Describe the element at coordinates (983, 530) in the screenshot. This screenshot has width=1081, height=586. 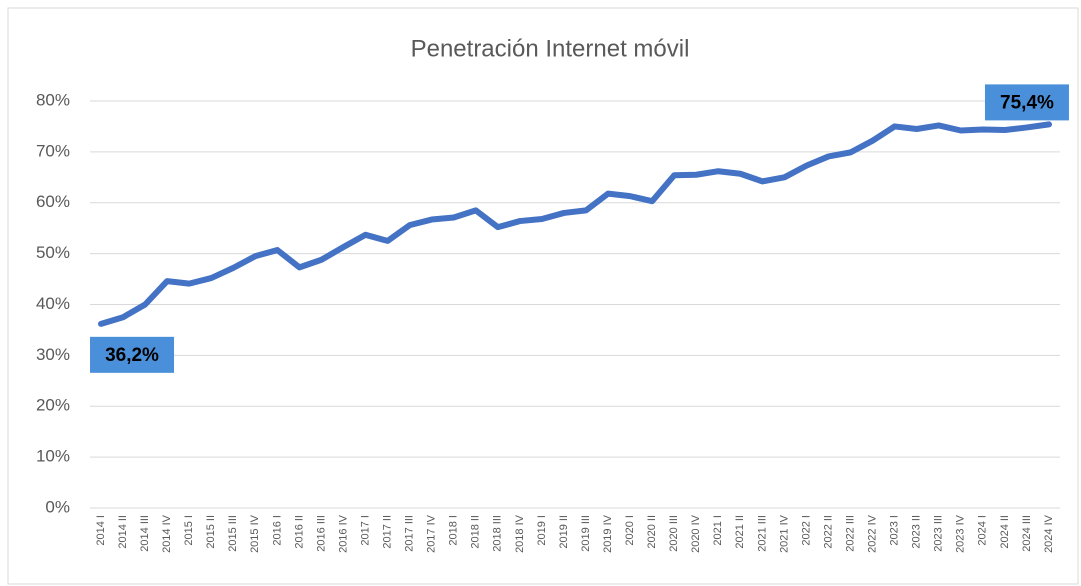
I see `x-tick-label: 2024 I` at that location.